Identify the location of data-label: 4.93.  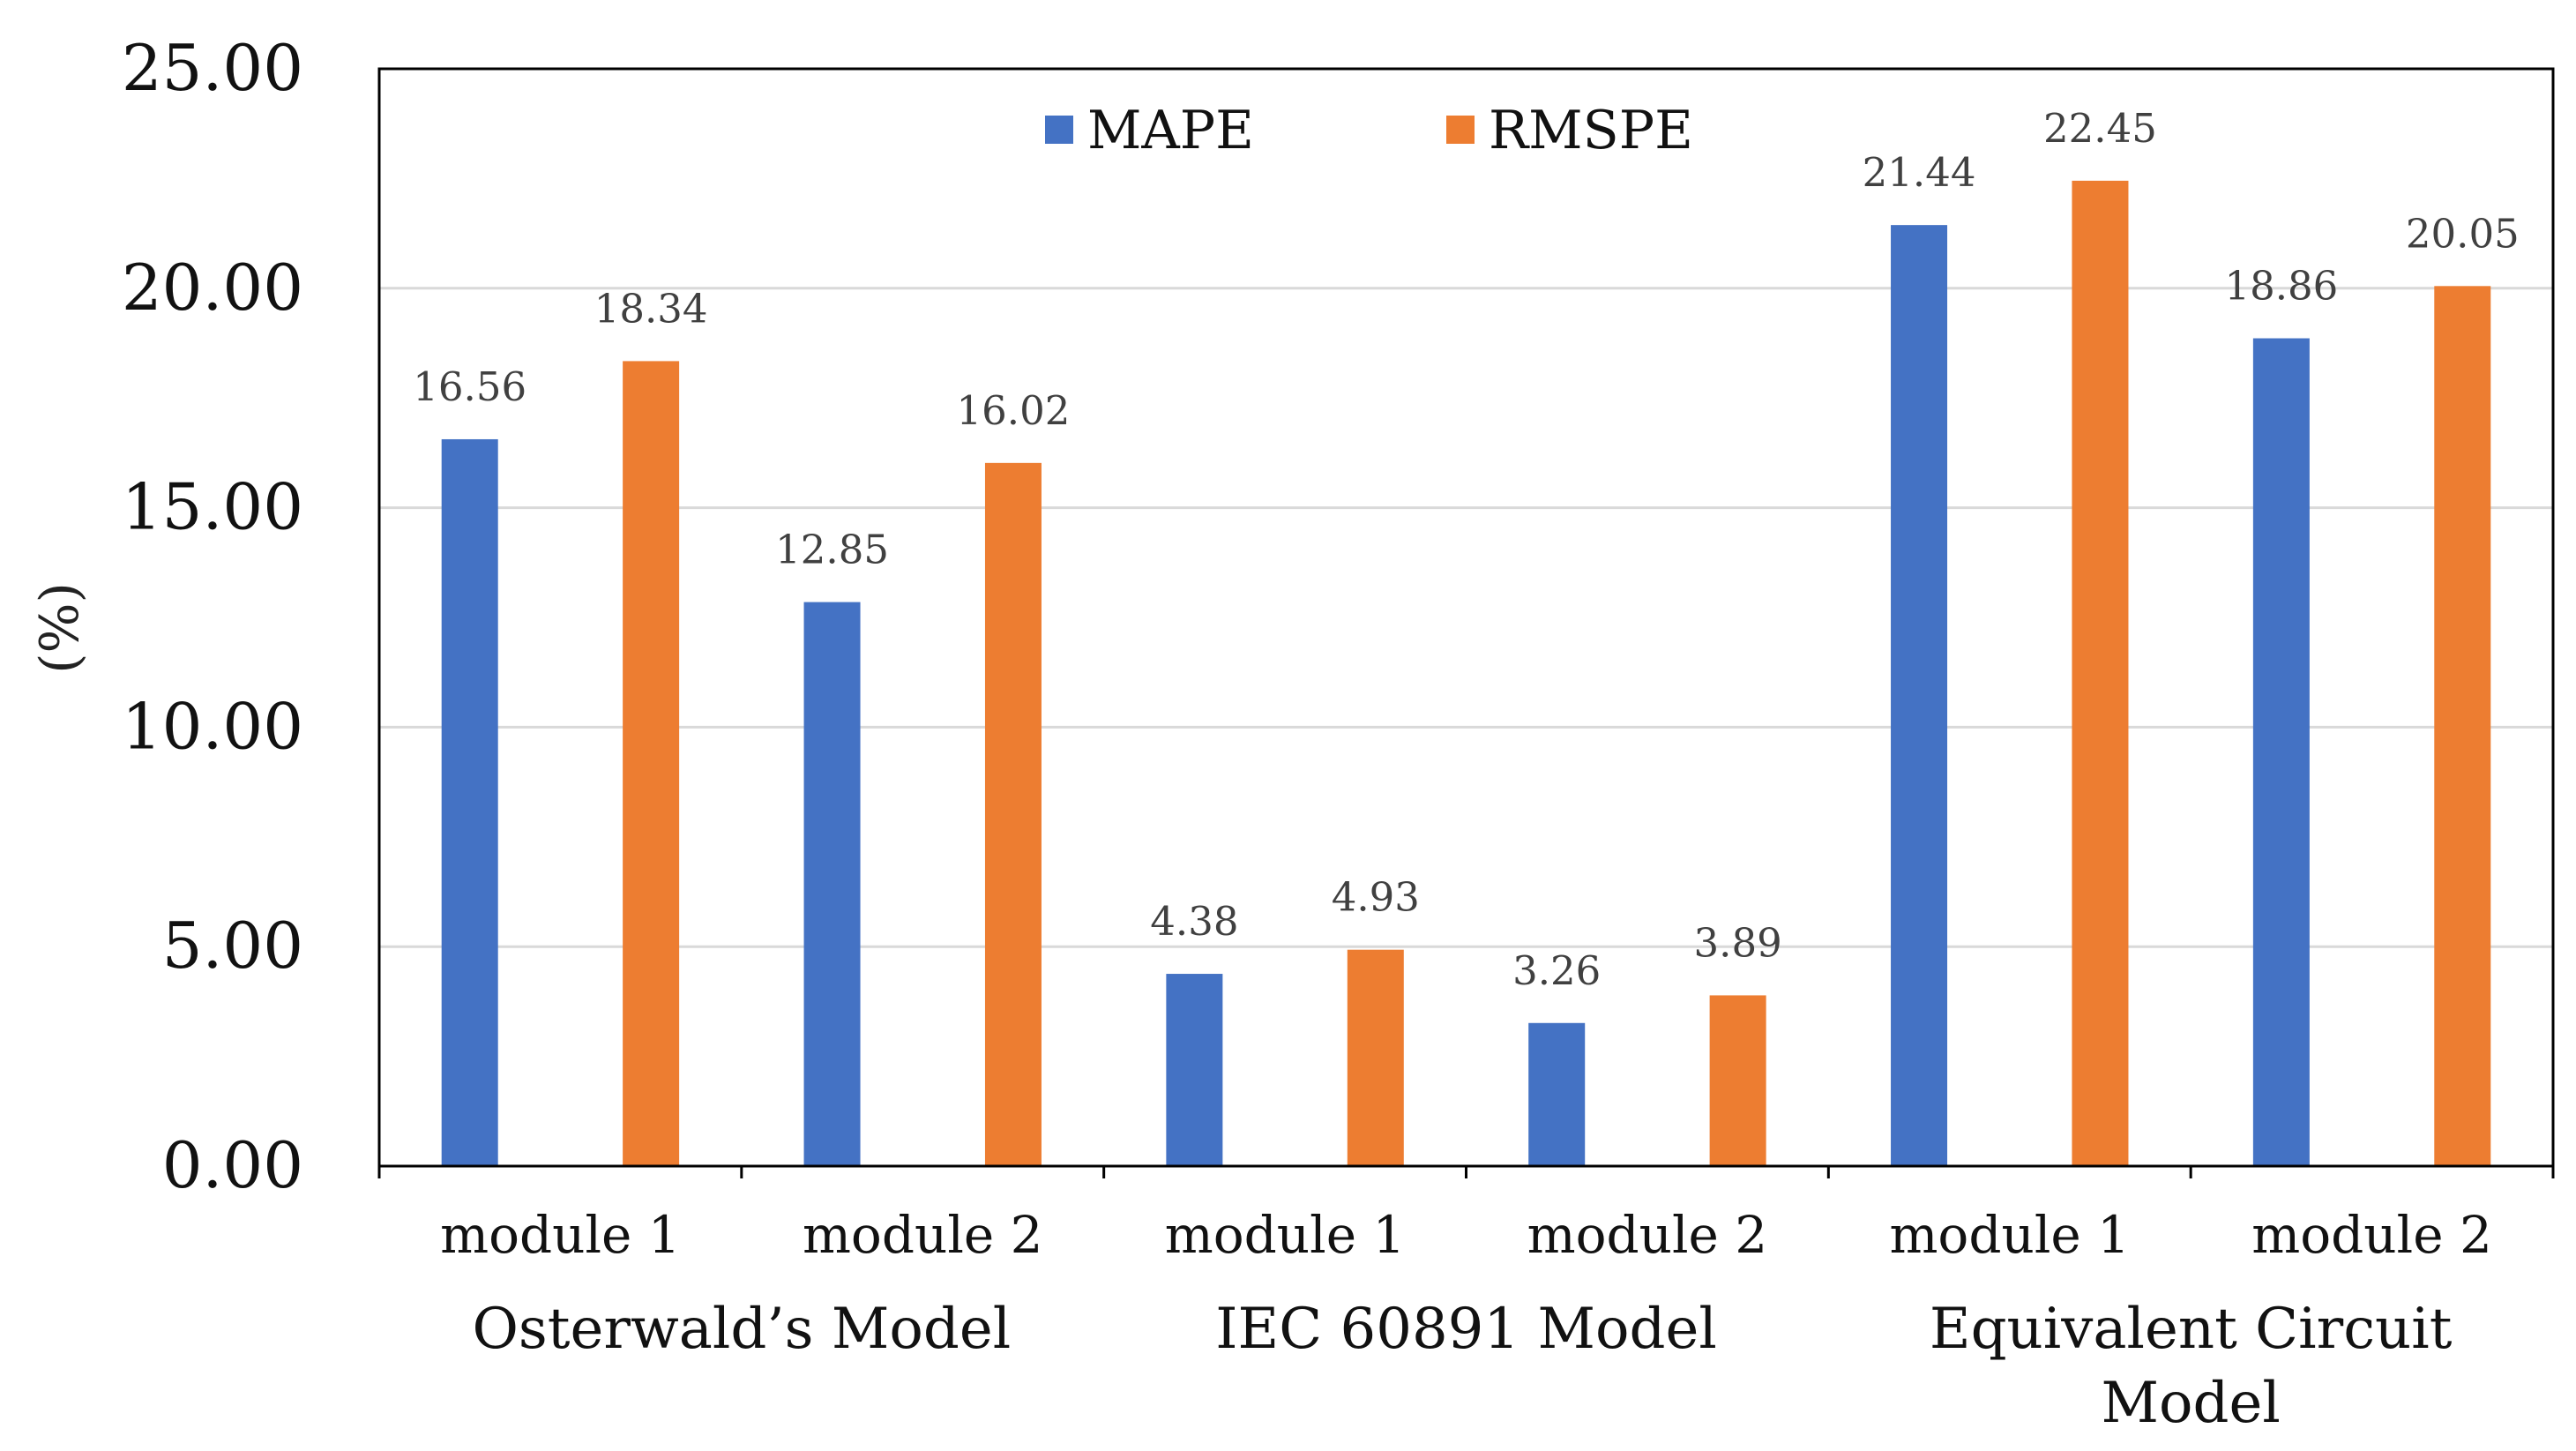
(1376, 897).